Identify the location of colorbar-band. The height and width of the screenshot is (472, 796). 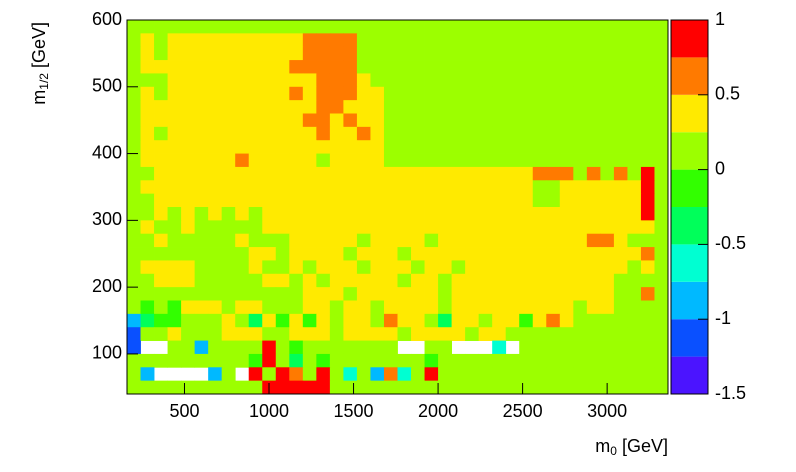
(689, 300).